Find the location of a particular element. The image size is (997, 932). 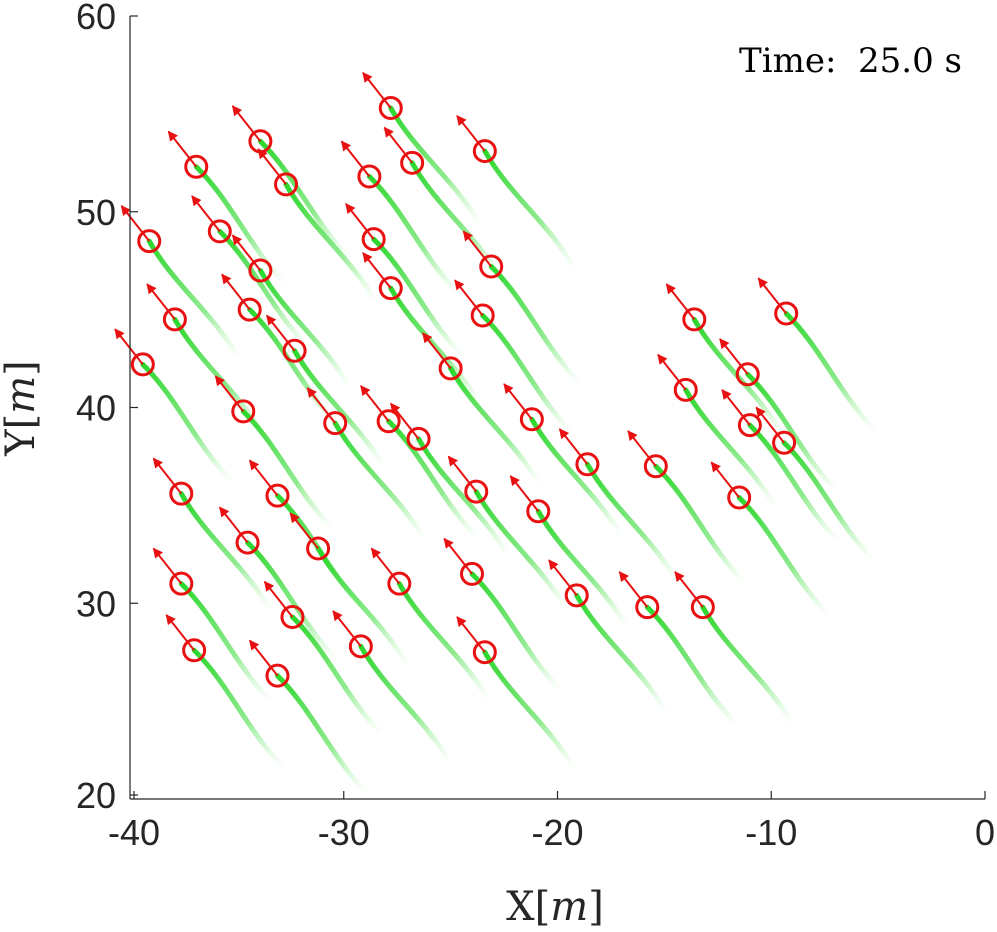

x-tick-label: -40 is located at coordinates (134, 832).